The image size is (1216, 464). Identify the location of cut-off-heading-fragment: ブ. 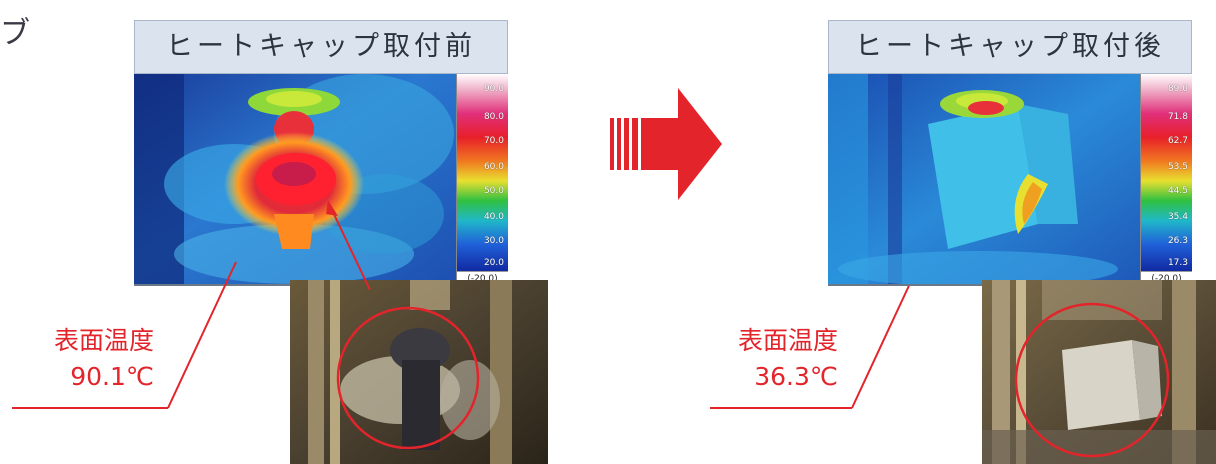
(15, 33).